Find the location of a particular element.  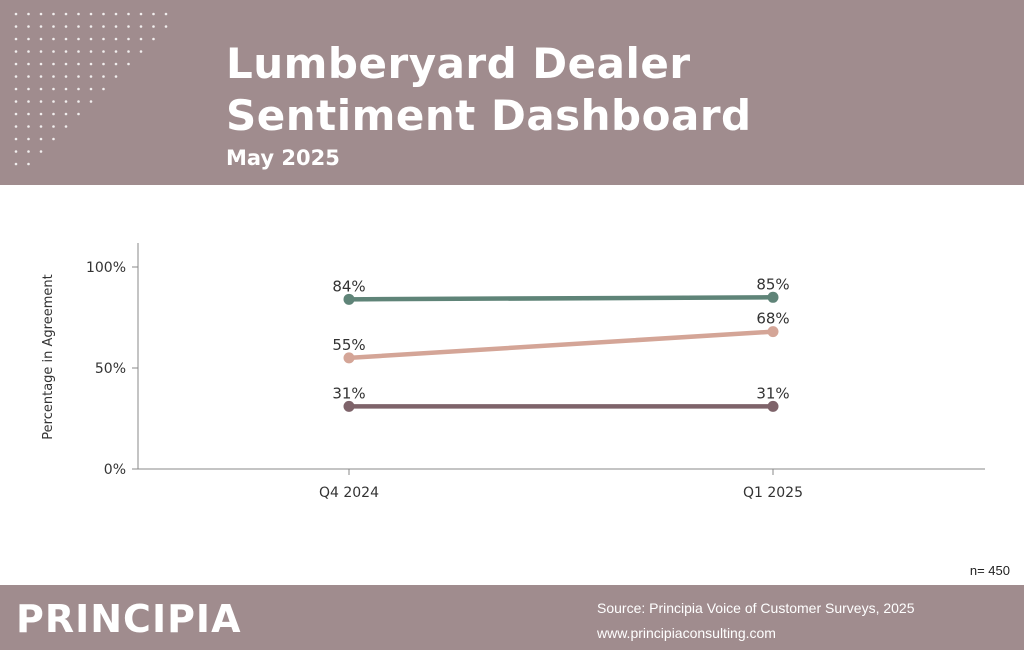

sample-size-note: n= 450 is located at coordinates (989, 570).